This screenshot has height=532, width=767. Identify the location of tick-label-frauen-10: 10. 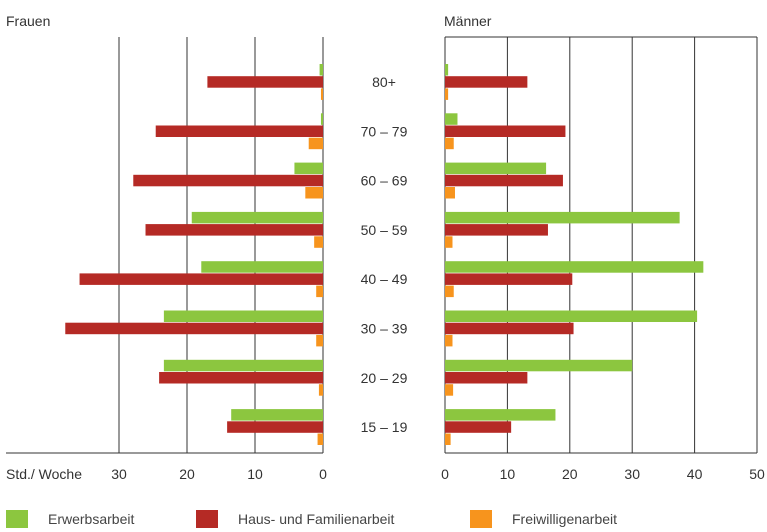
(255, 474).